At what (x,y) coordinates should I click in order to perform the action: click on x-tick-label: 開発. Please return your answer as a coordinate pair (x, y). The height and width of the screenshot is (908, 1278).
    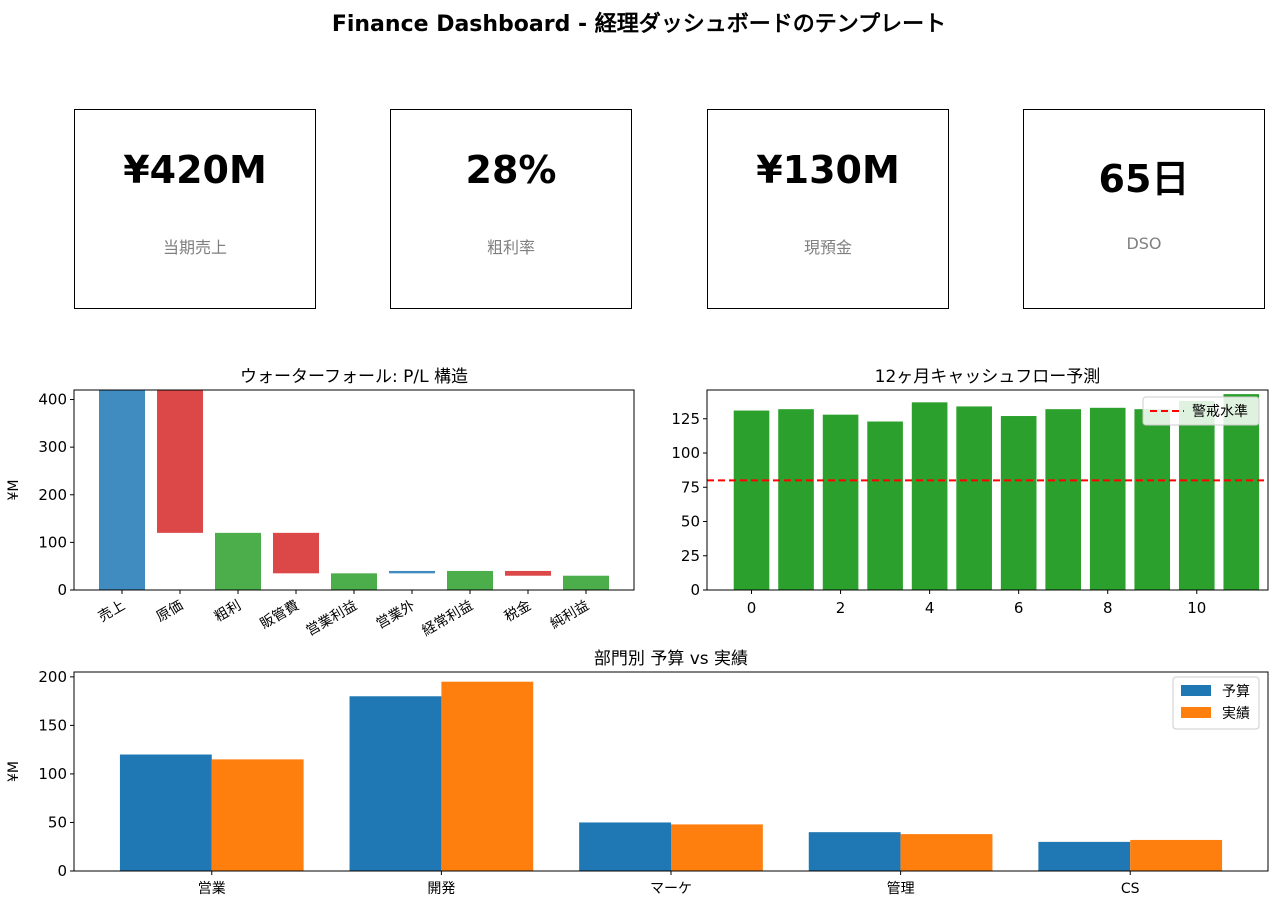
    Looking at the image, I should click on (441, 889).